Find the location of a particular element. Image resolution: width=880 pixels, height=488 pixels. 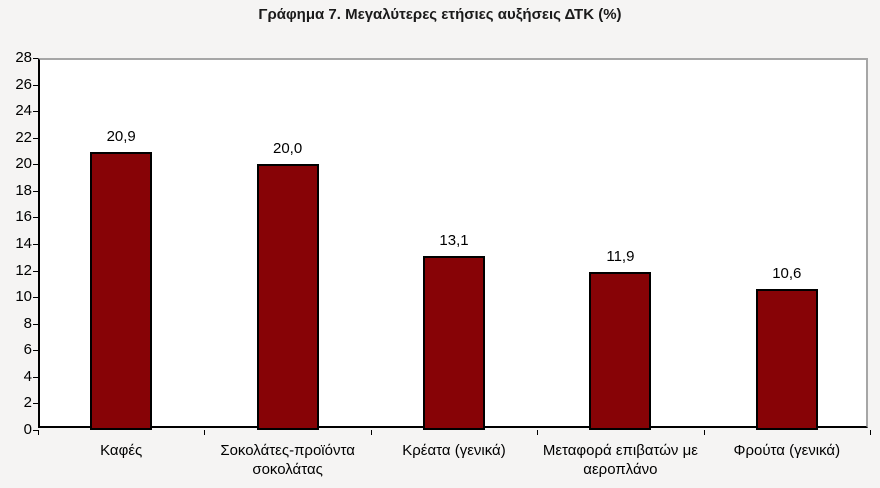

y-axis-tick-label: 4 is located at coordinates (27, 376).